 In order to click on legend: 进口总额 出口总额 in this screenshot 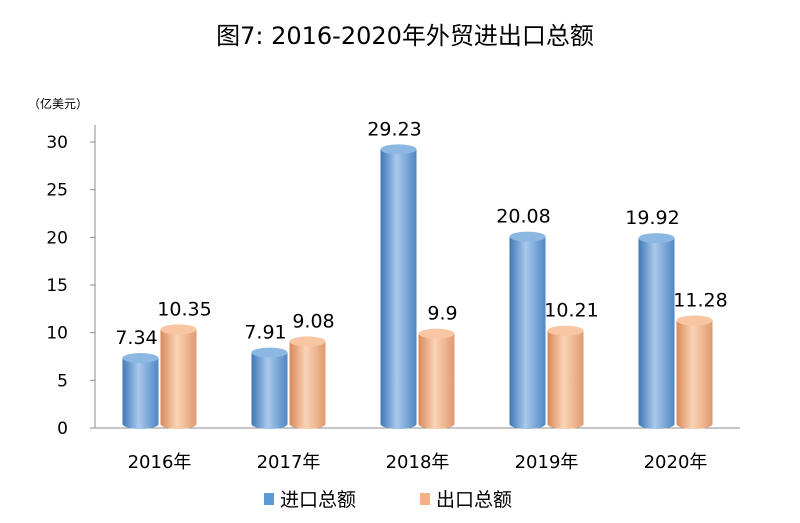, I will do `click(388, 500)`.